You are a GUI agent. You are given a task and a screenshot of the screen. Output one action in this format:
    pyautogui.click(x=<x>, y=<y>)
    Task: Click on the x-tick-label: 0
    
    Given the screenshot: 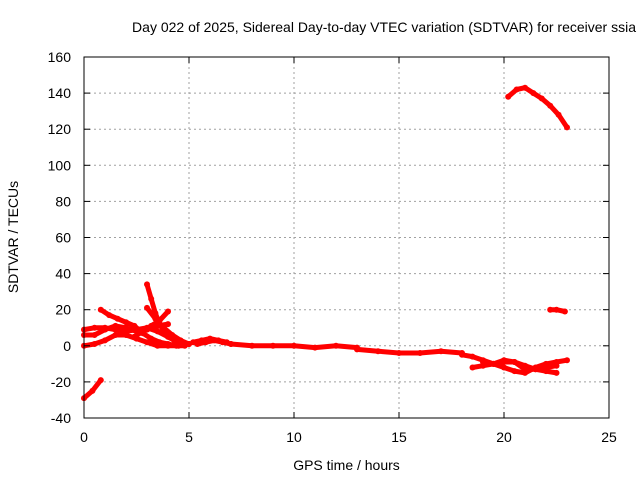 What is the action you would take?
    pyautogui.click(x=84, y=437)
    